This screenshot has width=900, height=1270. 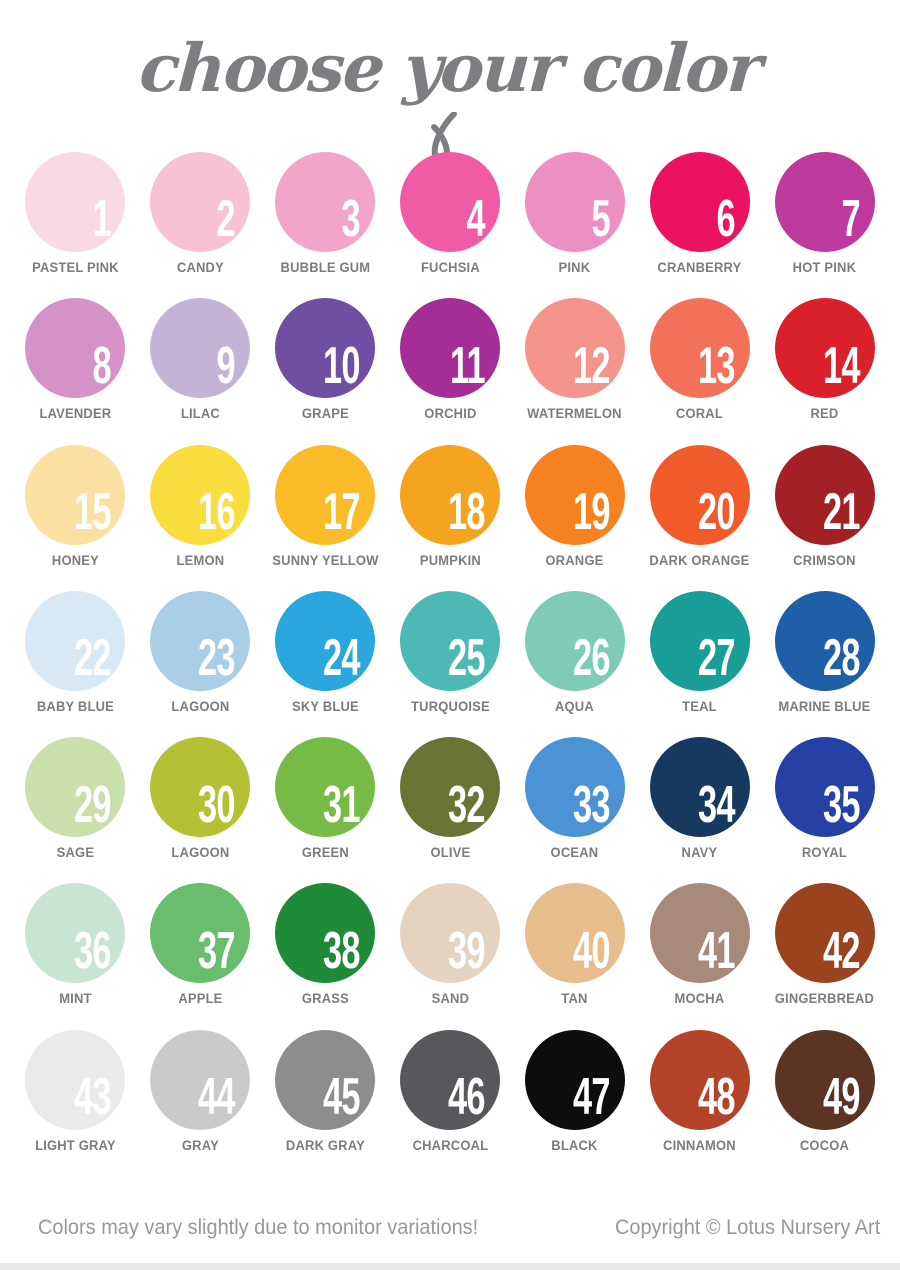 I want to click on swatch-circle-48: 48, so click(x=699, y=1079).